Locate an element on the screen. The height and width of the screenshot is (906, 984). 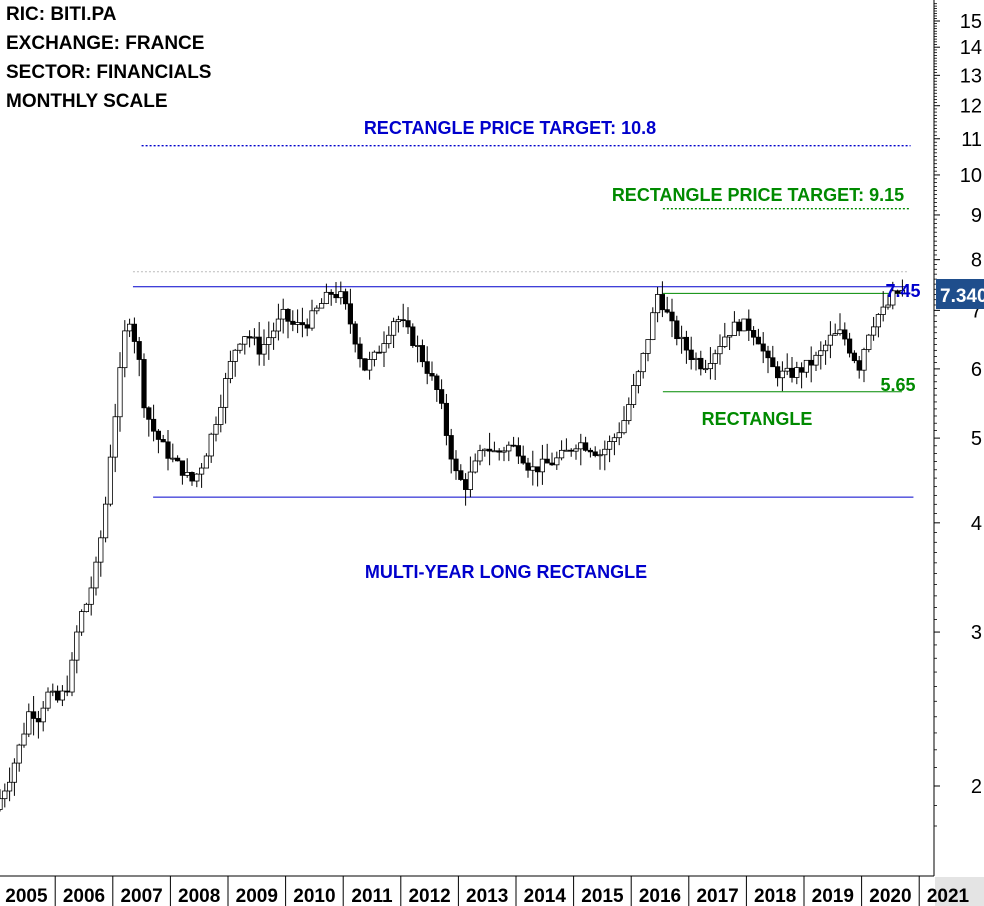
level-565-label: 5.65 is located at coordinates (897, 385).